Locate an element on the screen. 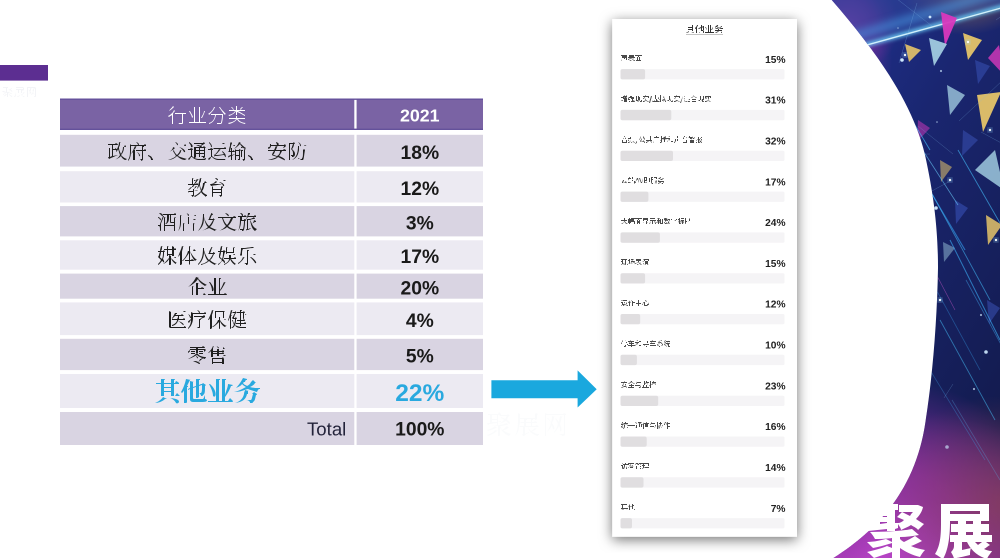 Image resolution: width=1000 pixels, height=558 pixels. svg-text: 14% is located at coordinates (775, 468).